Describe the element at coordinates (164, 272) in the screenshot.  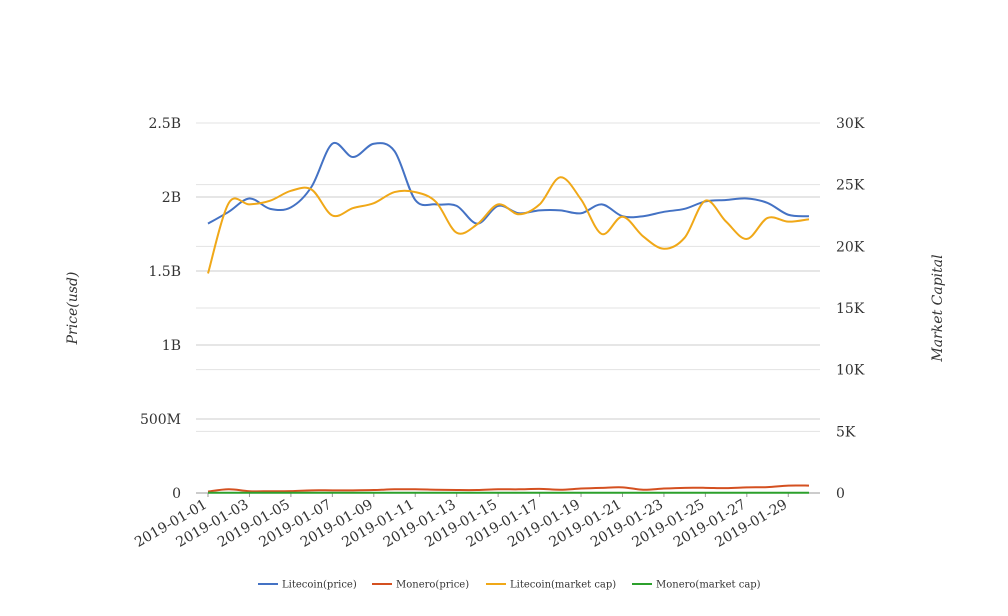
I see `left-tick-label: 1.5B` at that location.